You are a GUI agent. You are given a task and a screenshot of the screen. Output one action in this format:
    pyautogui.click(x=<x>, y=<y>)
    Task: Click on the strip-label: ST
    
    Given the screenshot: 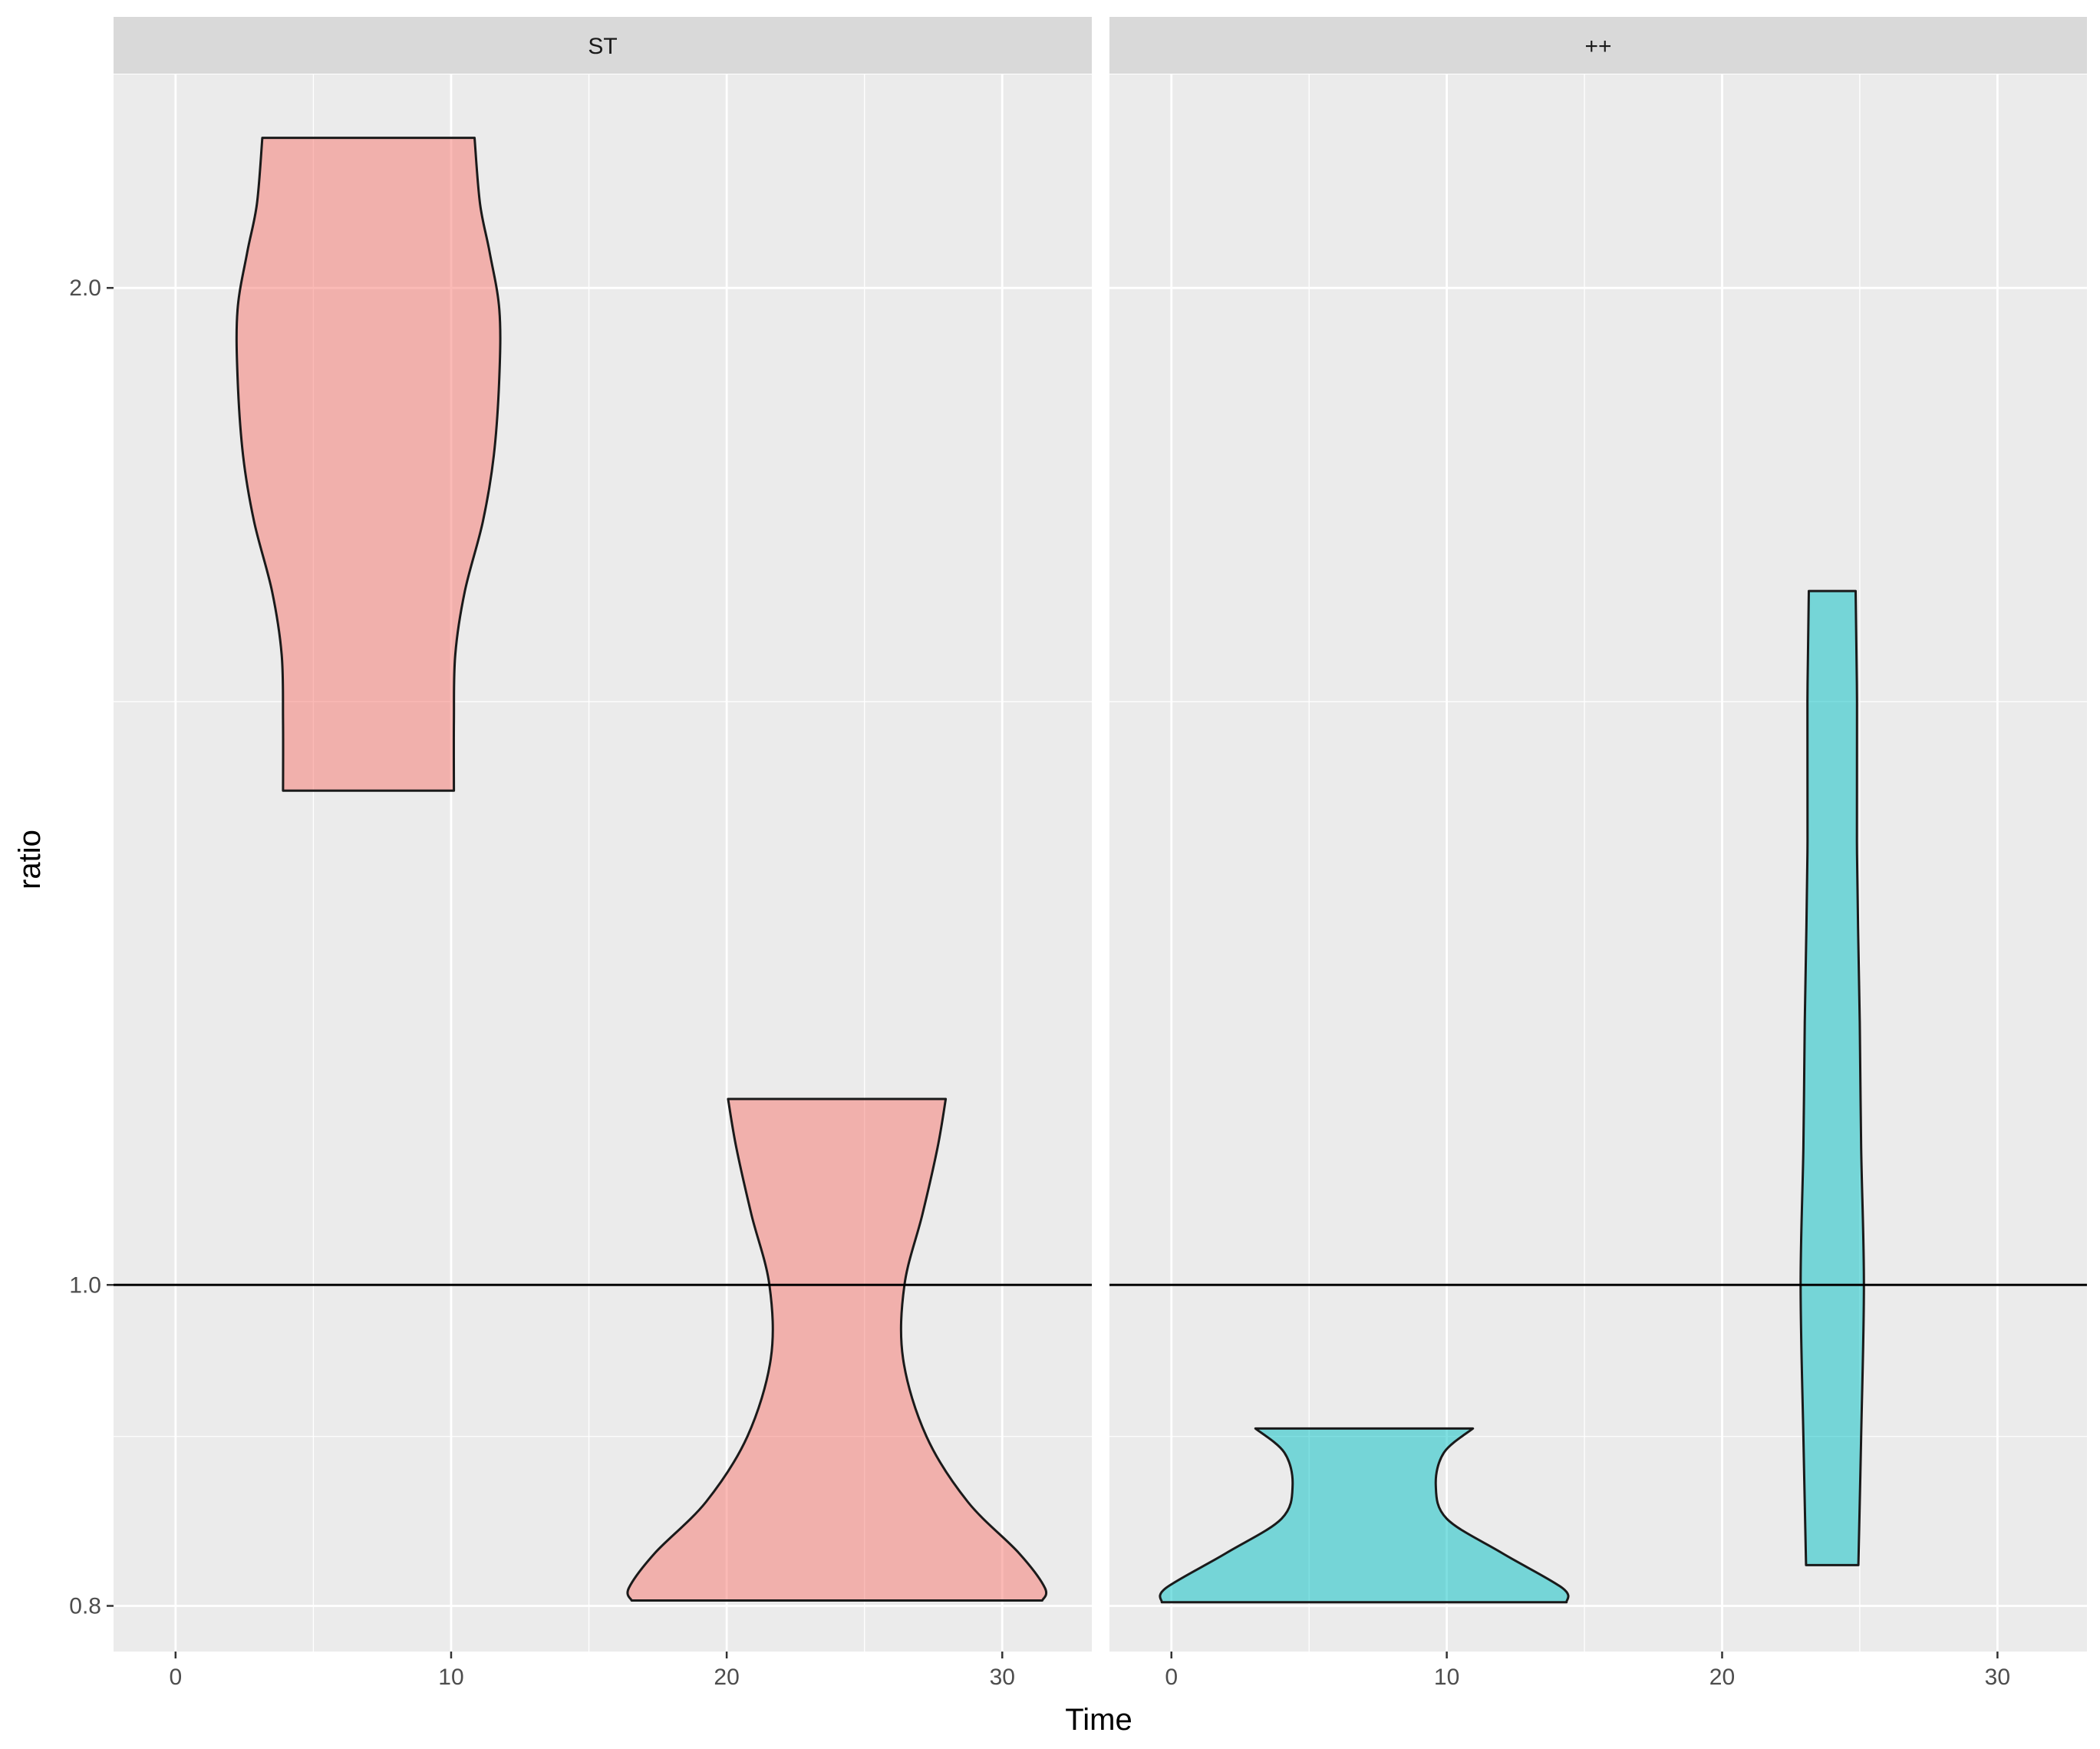 What is the action you would take?
    pyautogui.click(x=602, y=46)
    